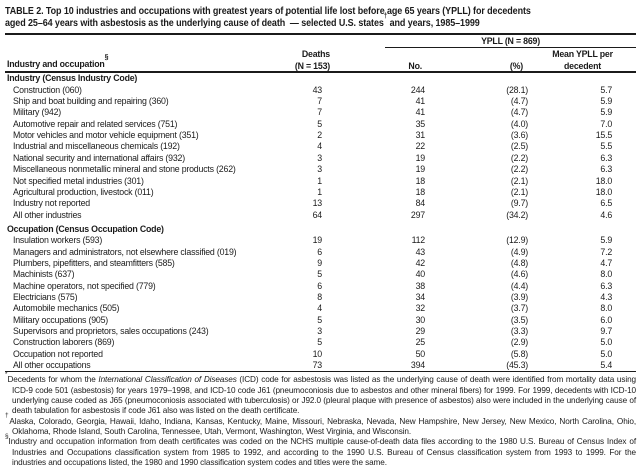 The image size is (641, 472). I want to click on table-row: Military (942) 7 41 (4.7) 5.9, so click(320, 112).